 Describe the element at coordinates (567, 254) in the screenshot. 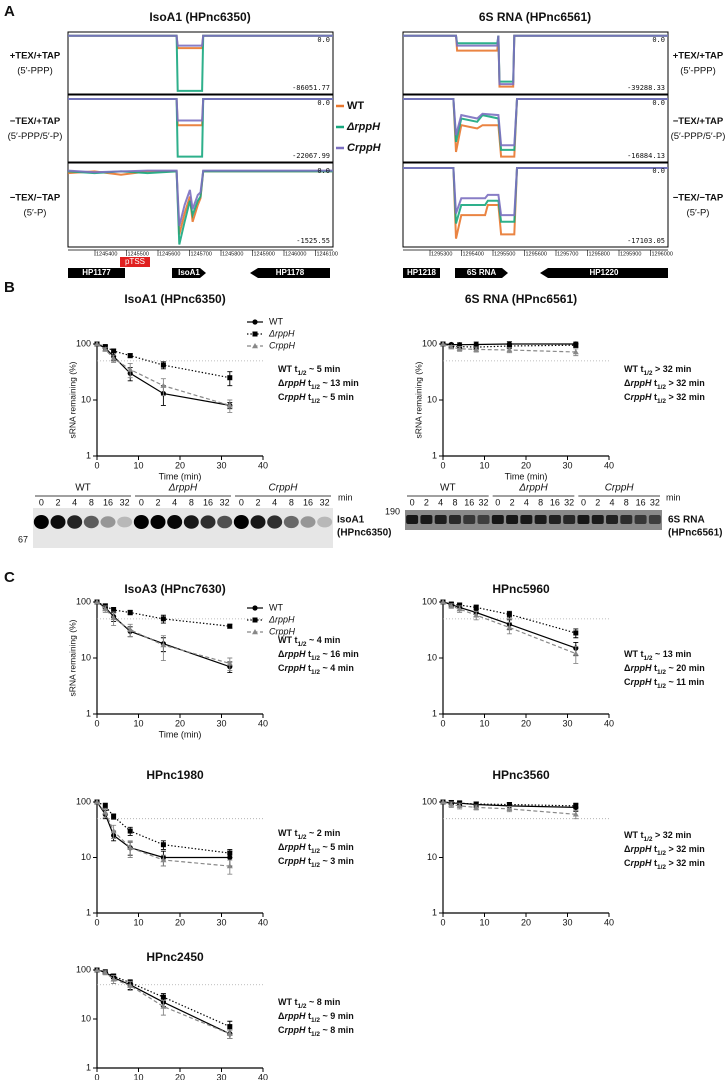

I see `coord-label: 1295700` at that location.